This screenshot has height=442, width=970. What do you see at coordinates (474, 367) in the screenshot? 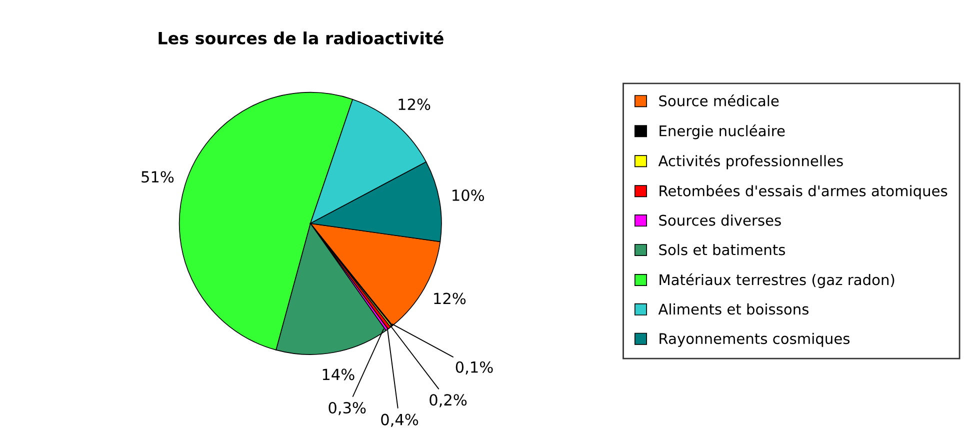
I see `data-label: 0,1%` at bounding box center [474, 367].